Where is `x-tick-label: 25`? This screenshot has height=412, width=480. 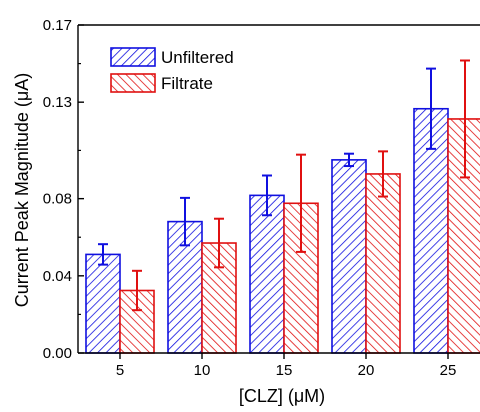
x-tick-label: 25 is located at coordinates (448, 370).